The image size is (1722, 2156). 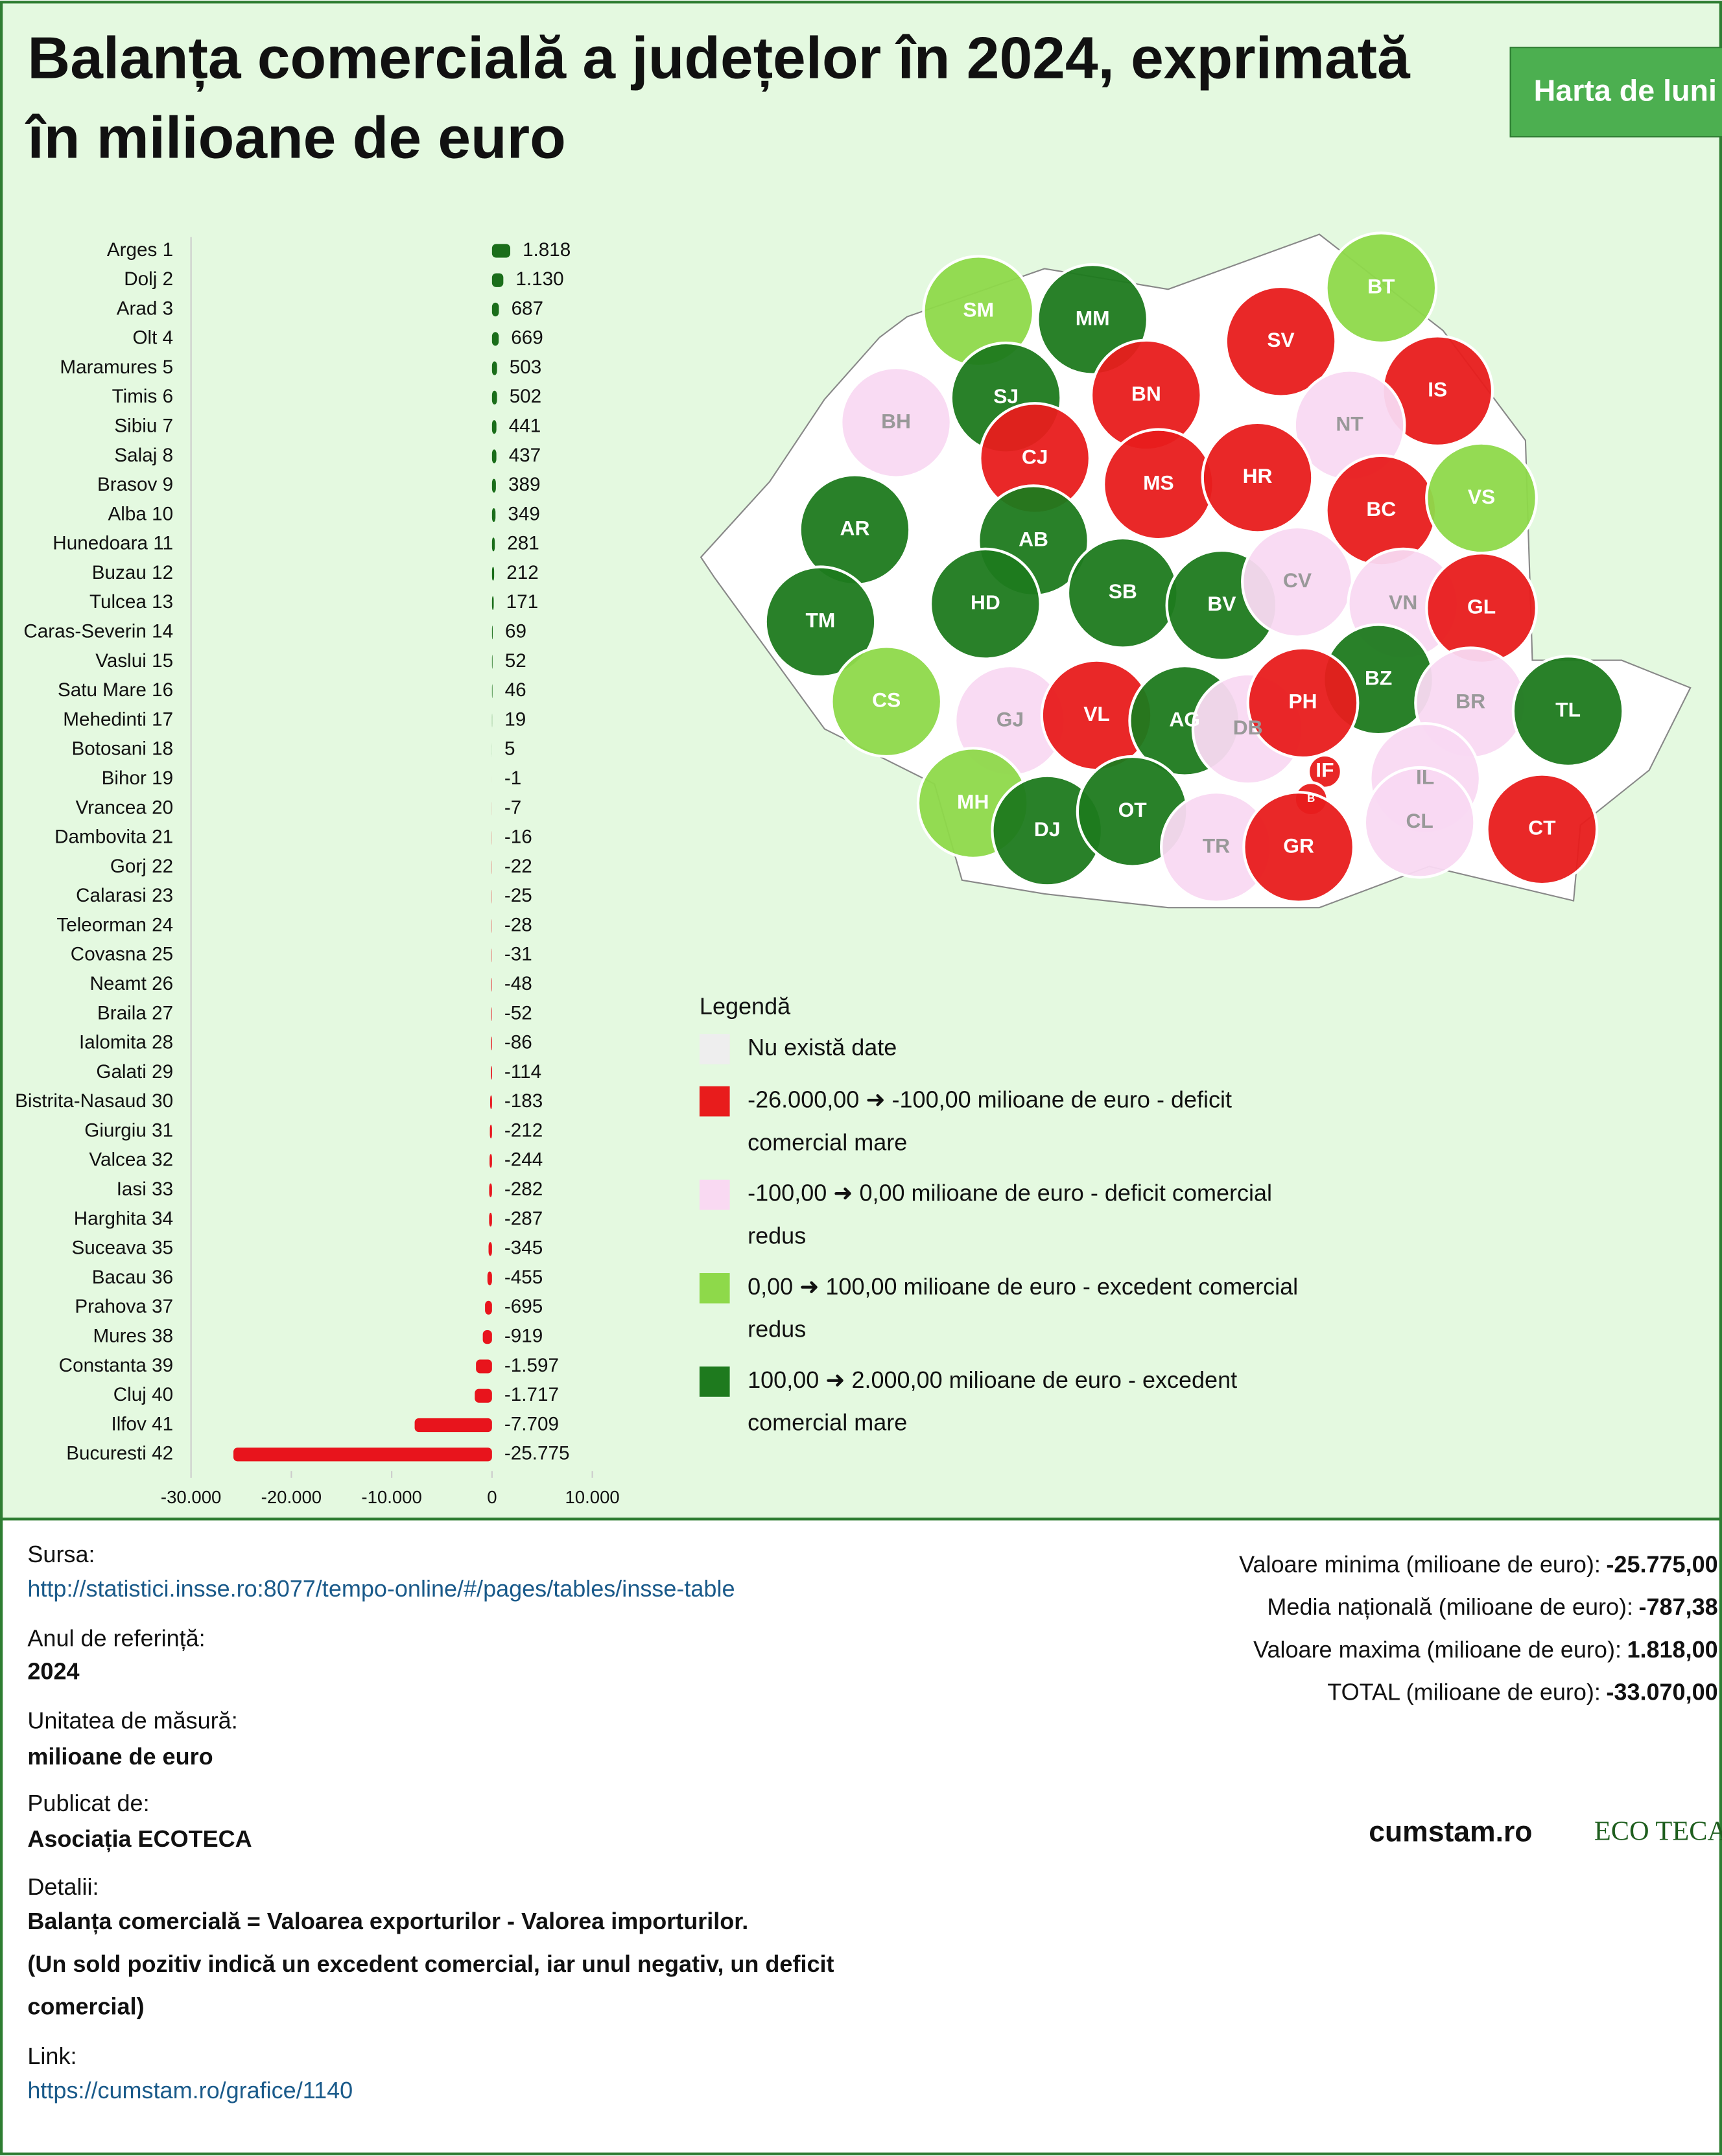 I want to click on county-code: MS, so click(x=1158, y=483).